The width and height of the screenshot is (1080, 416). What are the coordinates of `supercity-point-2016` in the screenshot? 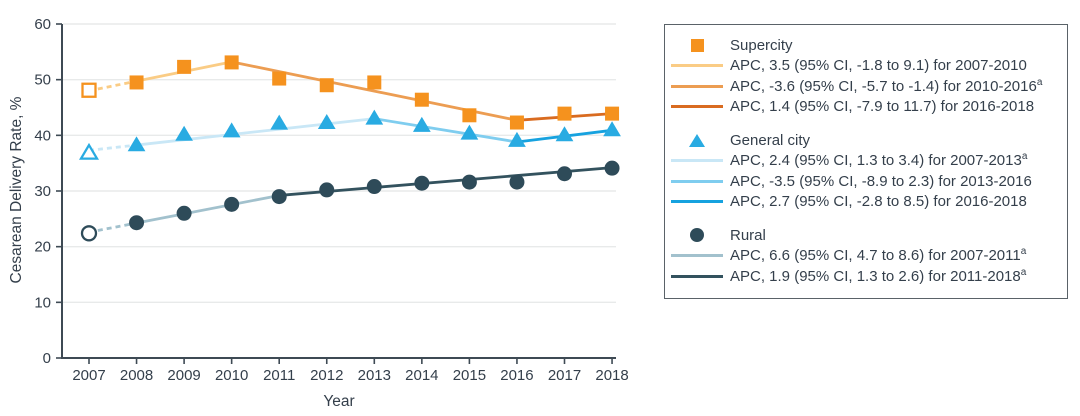 It's located at (516, 122).